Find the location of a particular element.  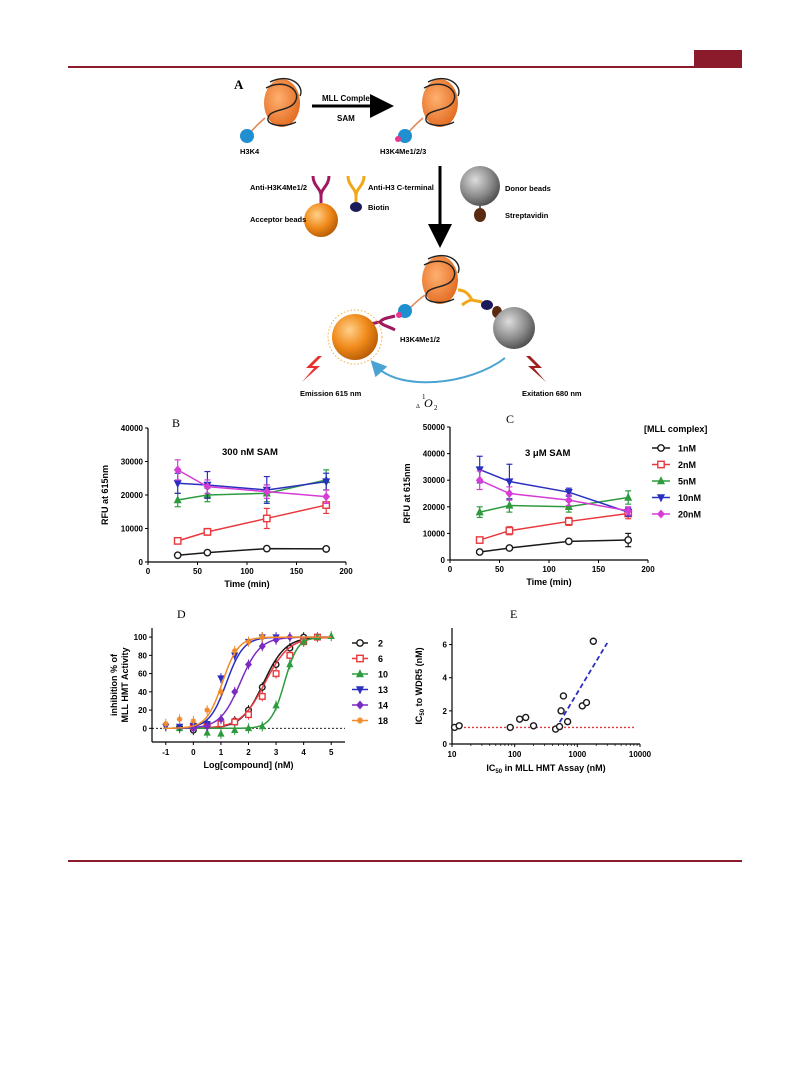

legend-label-1nM: 1nM is located at coordinates (687, 449).